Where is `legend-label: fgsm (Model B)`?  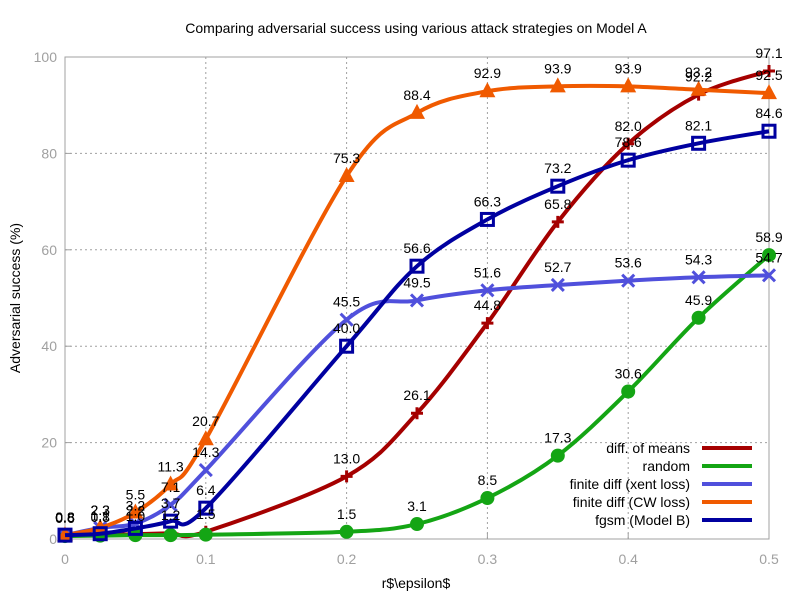 legend-label: fgsm (Model B) is located at coordinates (642, 520).